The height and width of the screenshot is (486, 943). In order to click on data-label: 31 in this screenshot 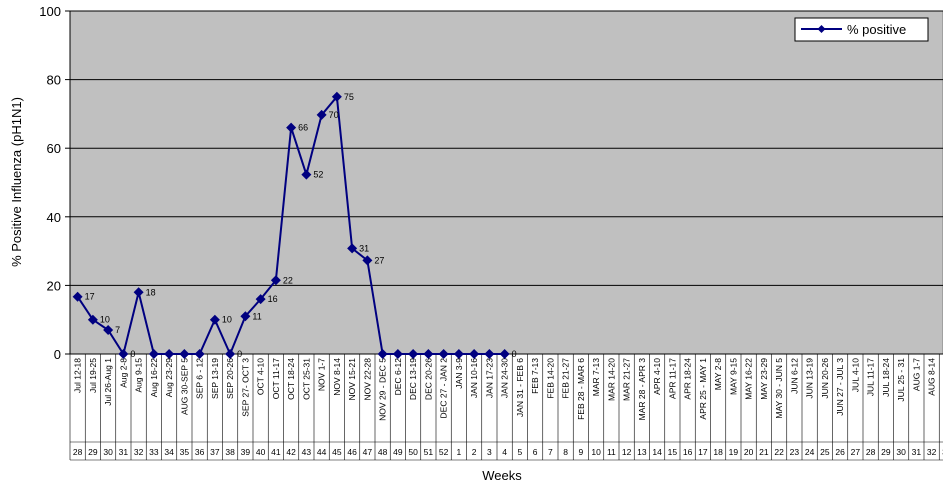, I will do `click(364, 248)`.